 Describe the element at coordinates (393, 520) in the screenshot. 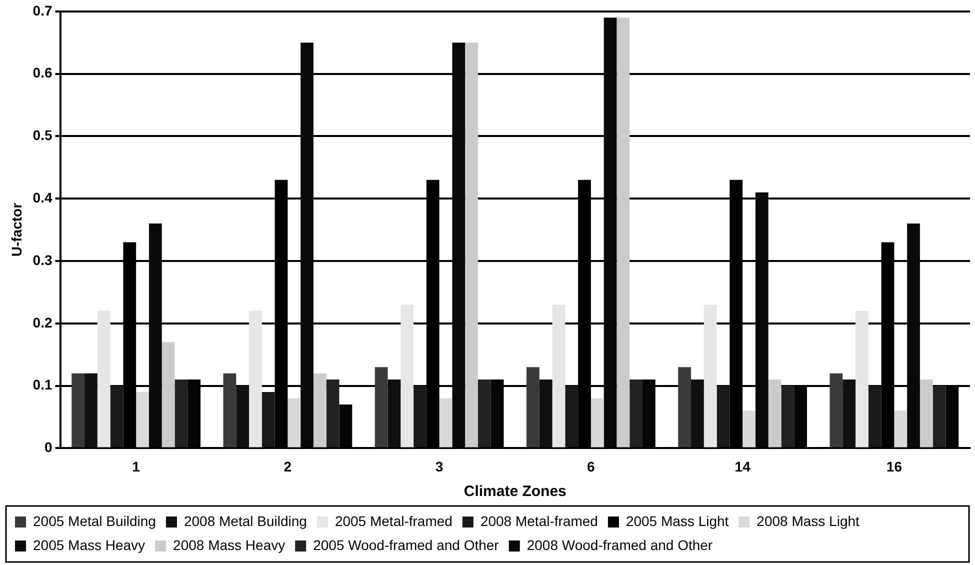

I see `legend-label: 2005 Metal-framed` at that location.